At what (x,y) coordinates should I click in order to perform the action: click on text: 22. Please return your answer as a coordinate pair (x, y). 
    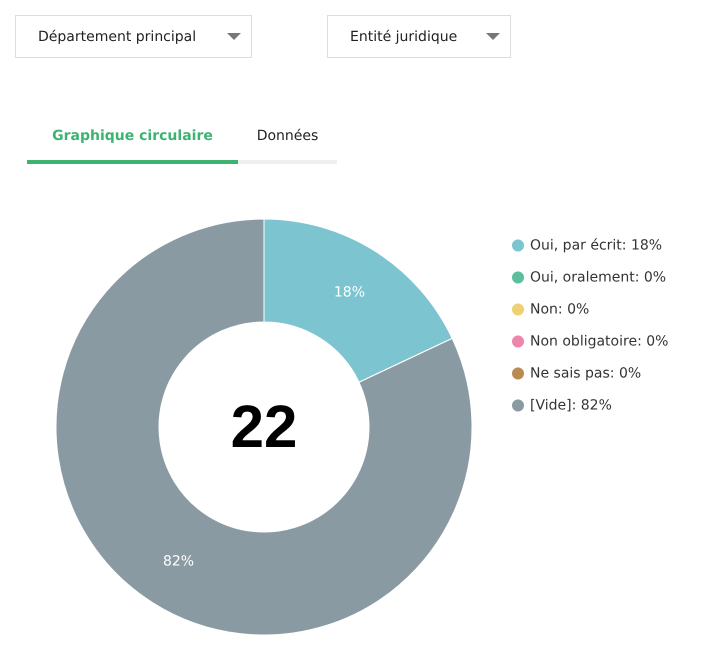
    Looking at the image, I should click on (264, 427).